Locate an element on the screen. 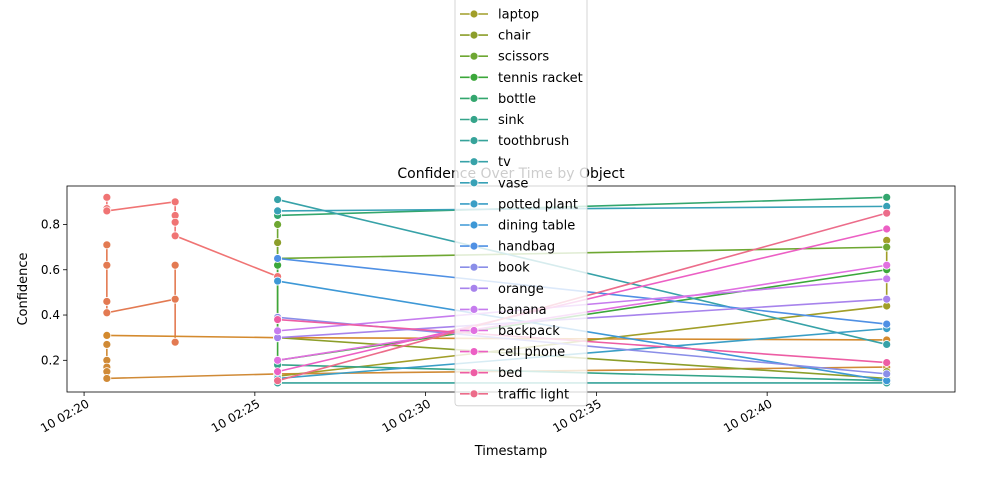 The width and height of the screenshot is (1000, 500). legend-label-1: chair is located at coordinates (514, 36).